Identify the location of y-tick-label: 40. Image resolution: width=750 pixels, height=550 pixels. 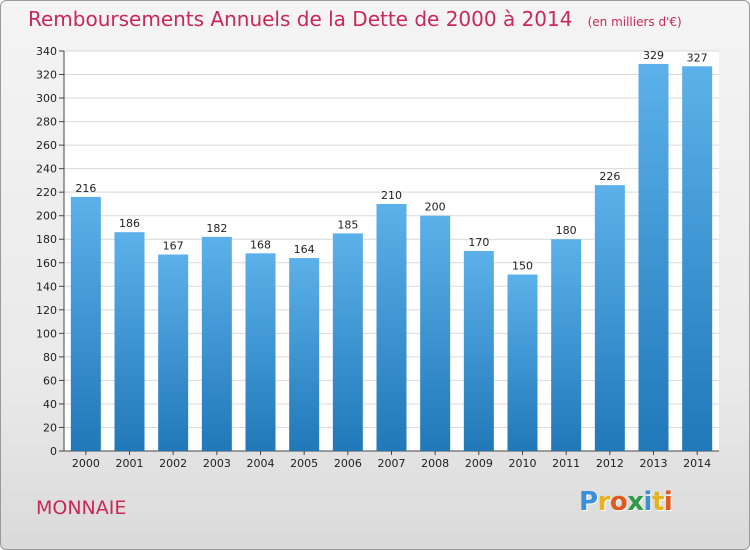
(50, 404).